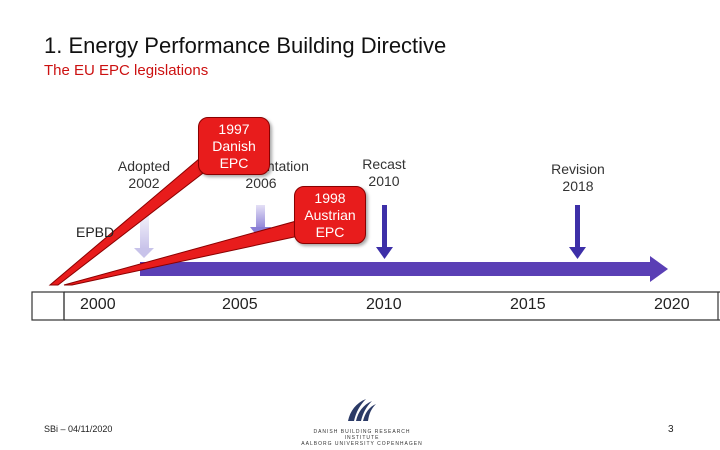  I want to click on origin-box, so click(48, 306).